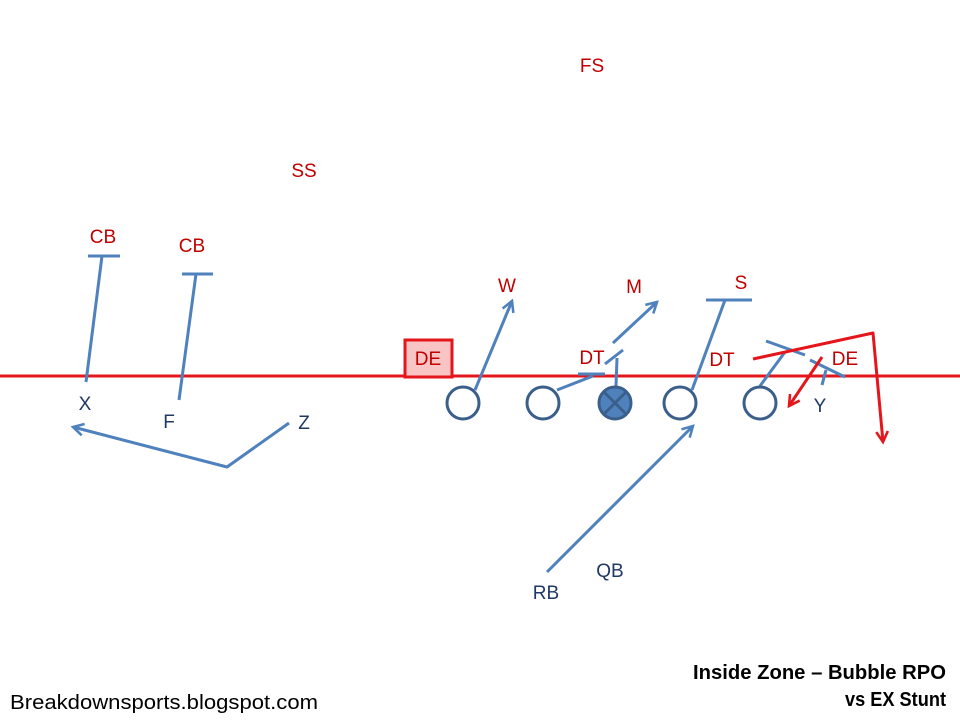 The width and height of the screenshot is (960, 720). Describe the element at coordinates (592, 66) in the screenshot. I see `free-safety-label: FS` at that location.